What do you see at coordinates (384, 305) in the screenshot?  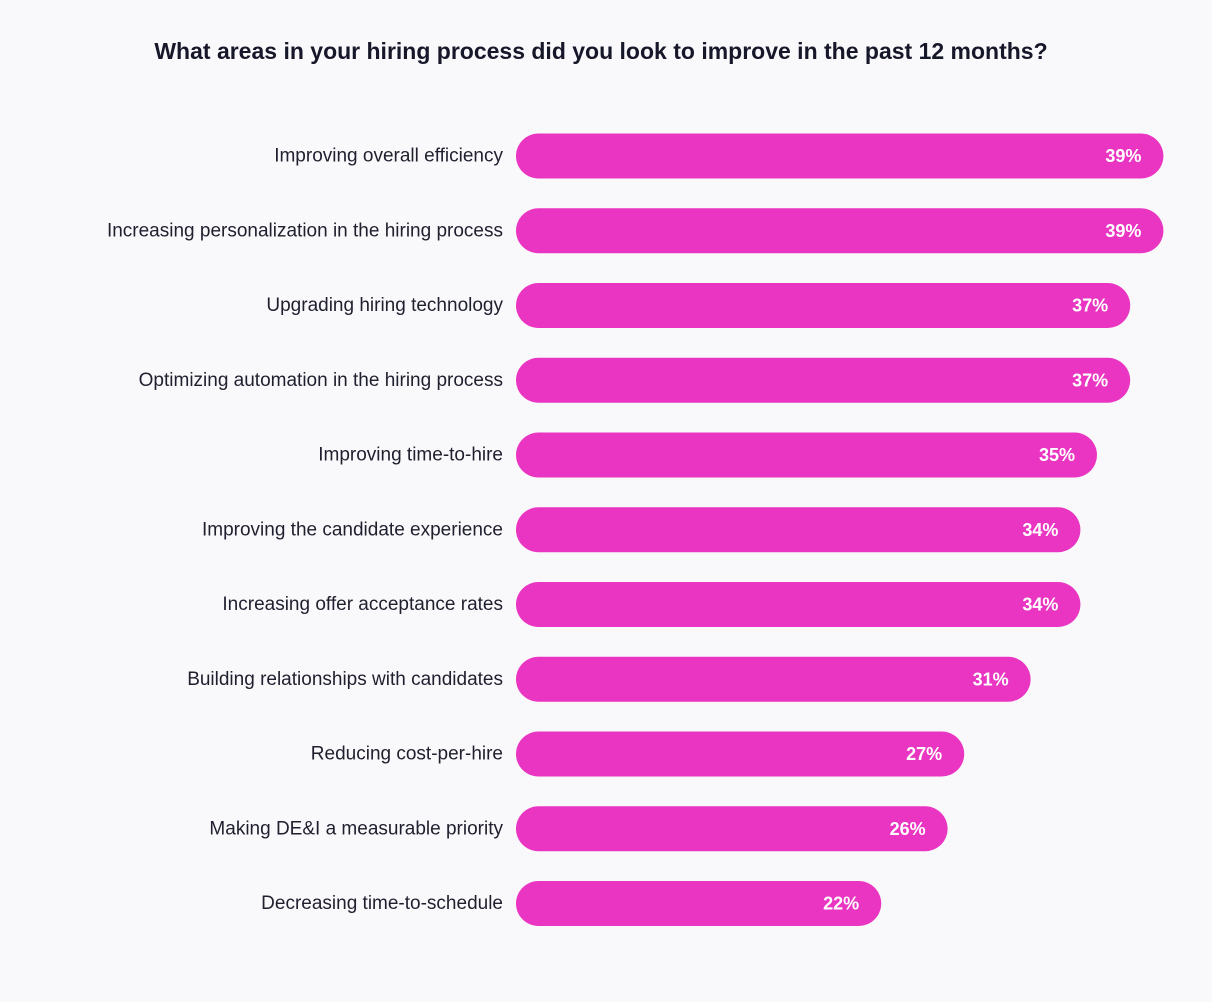 I see `category-label: Upgrading hiring technology` at bounding box center [384, 305].